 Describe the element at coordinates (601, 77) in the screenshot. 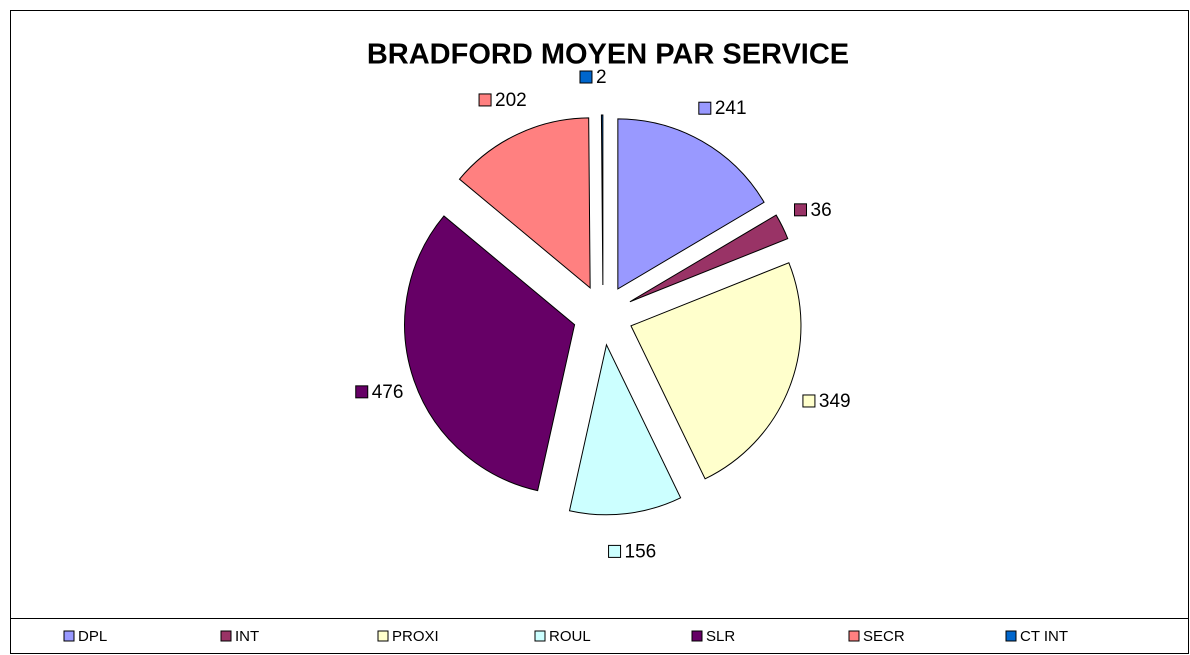

I see `data-label: 2` at that location.